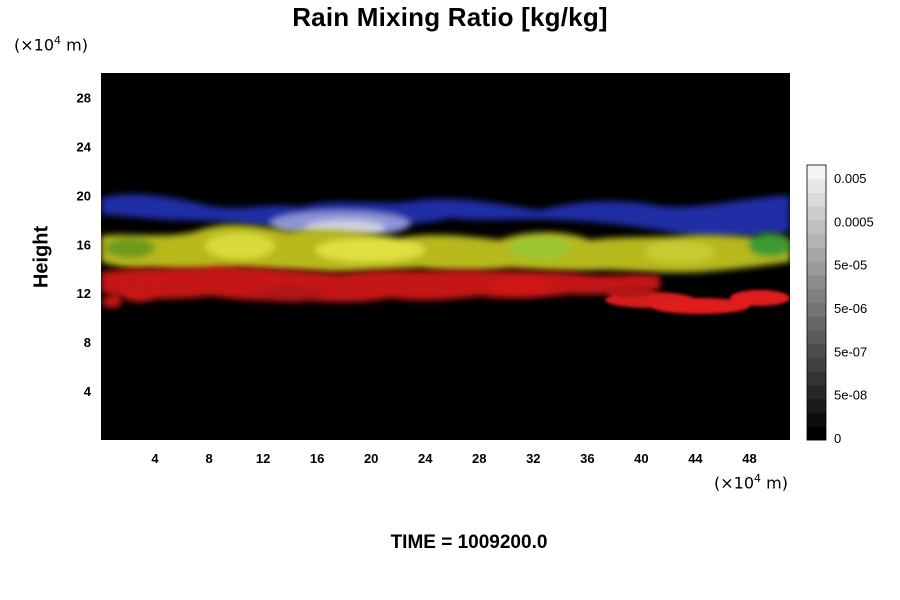 This screenshot has height=600, width=900. What do you see at coordinates (695, 458) in the screenshot?
I see `x-tick-label: 44` at bounding box center [695, 458].